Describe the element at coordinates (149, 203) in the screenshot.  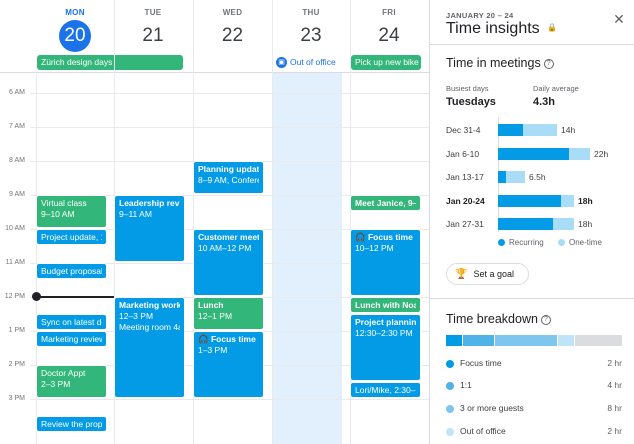
I see `event-title: Leadership revie` at that location.